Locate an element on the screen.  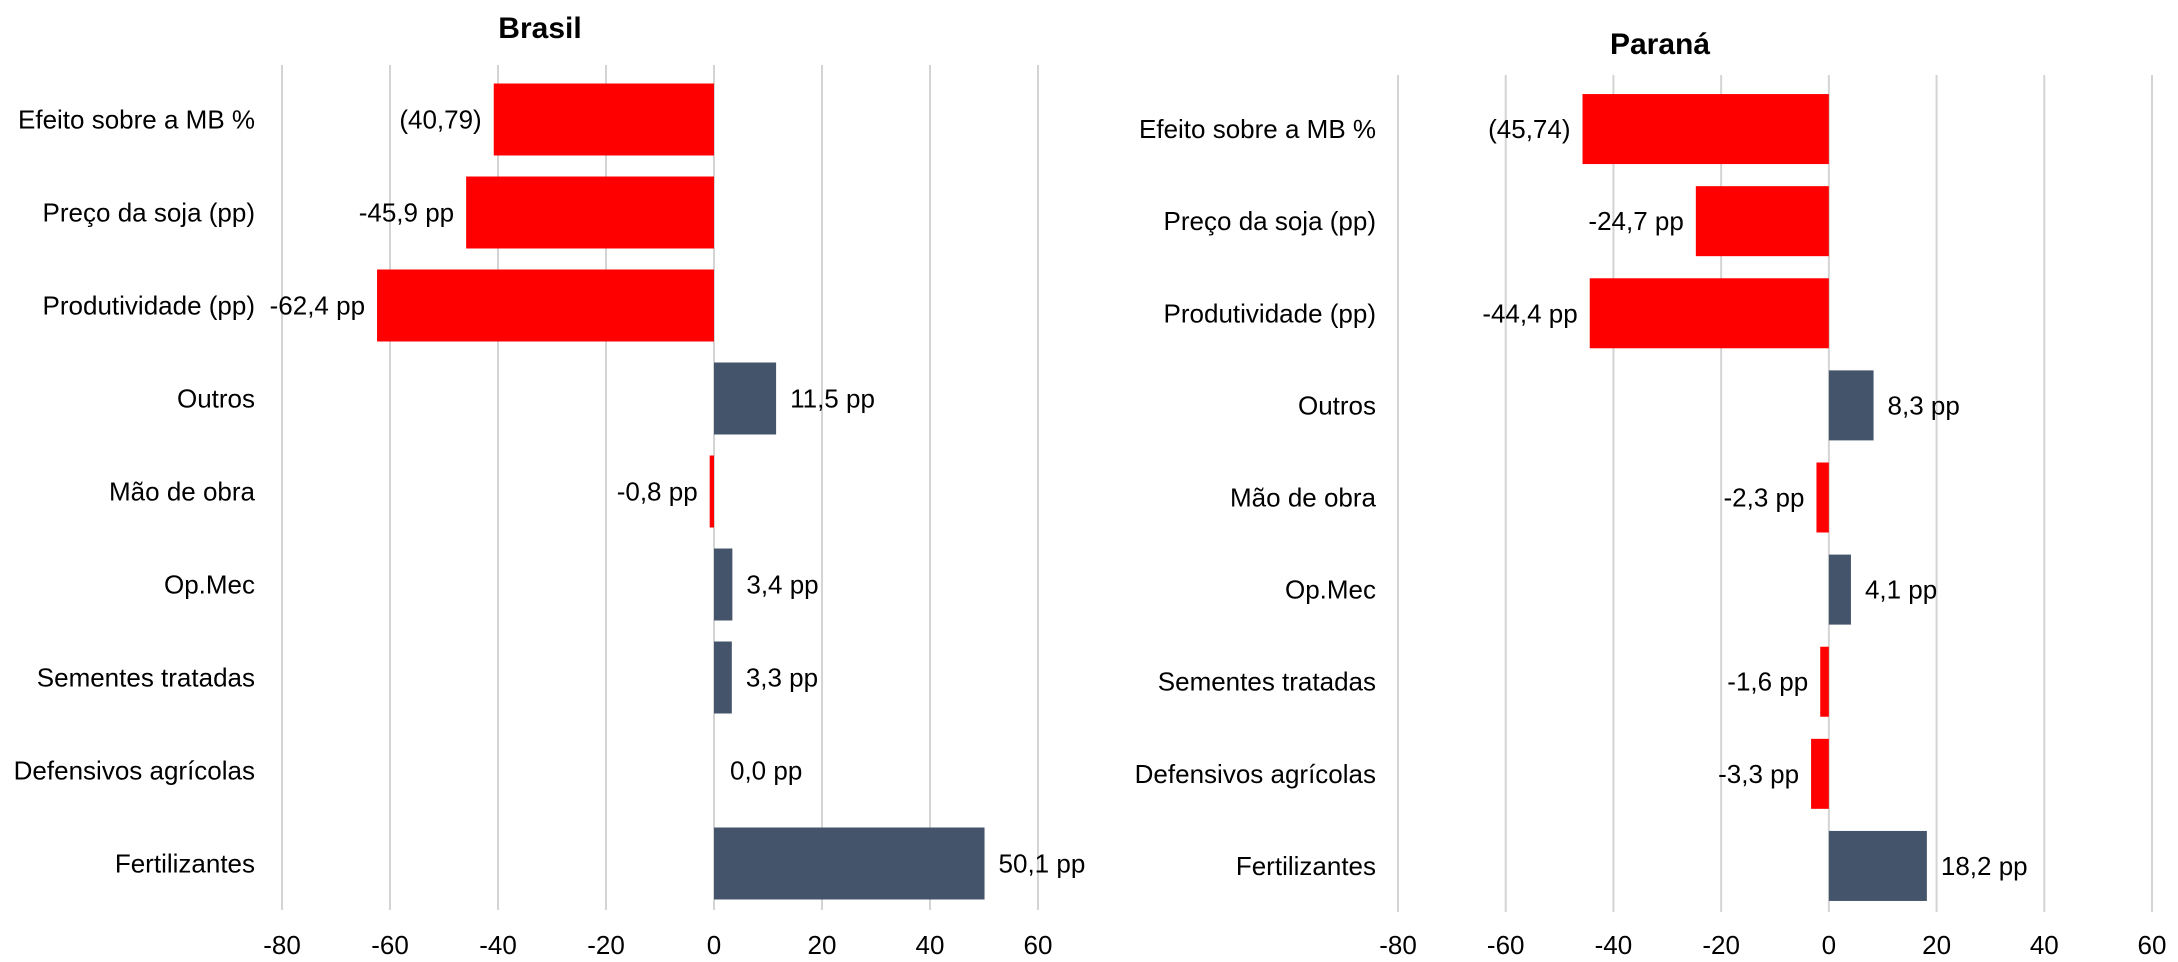
data-label: 11,5 pp is located at coordinates (832, 399).